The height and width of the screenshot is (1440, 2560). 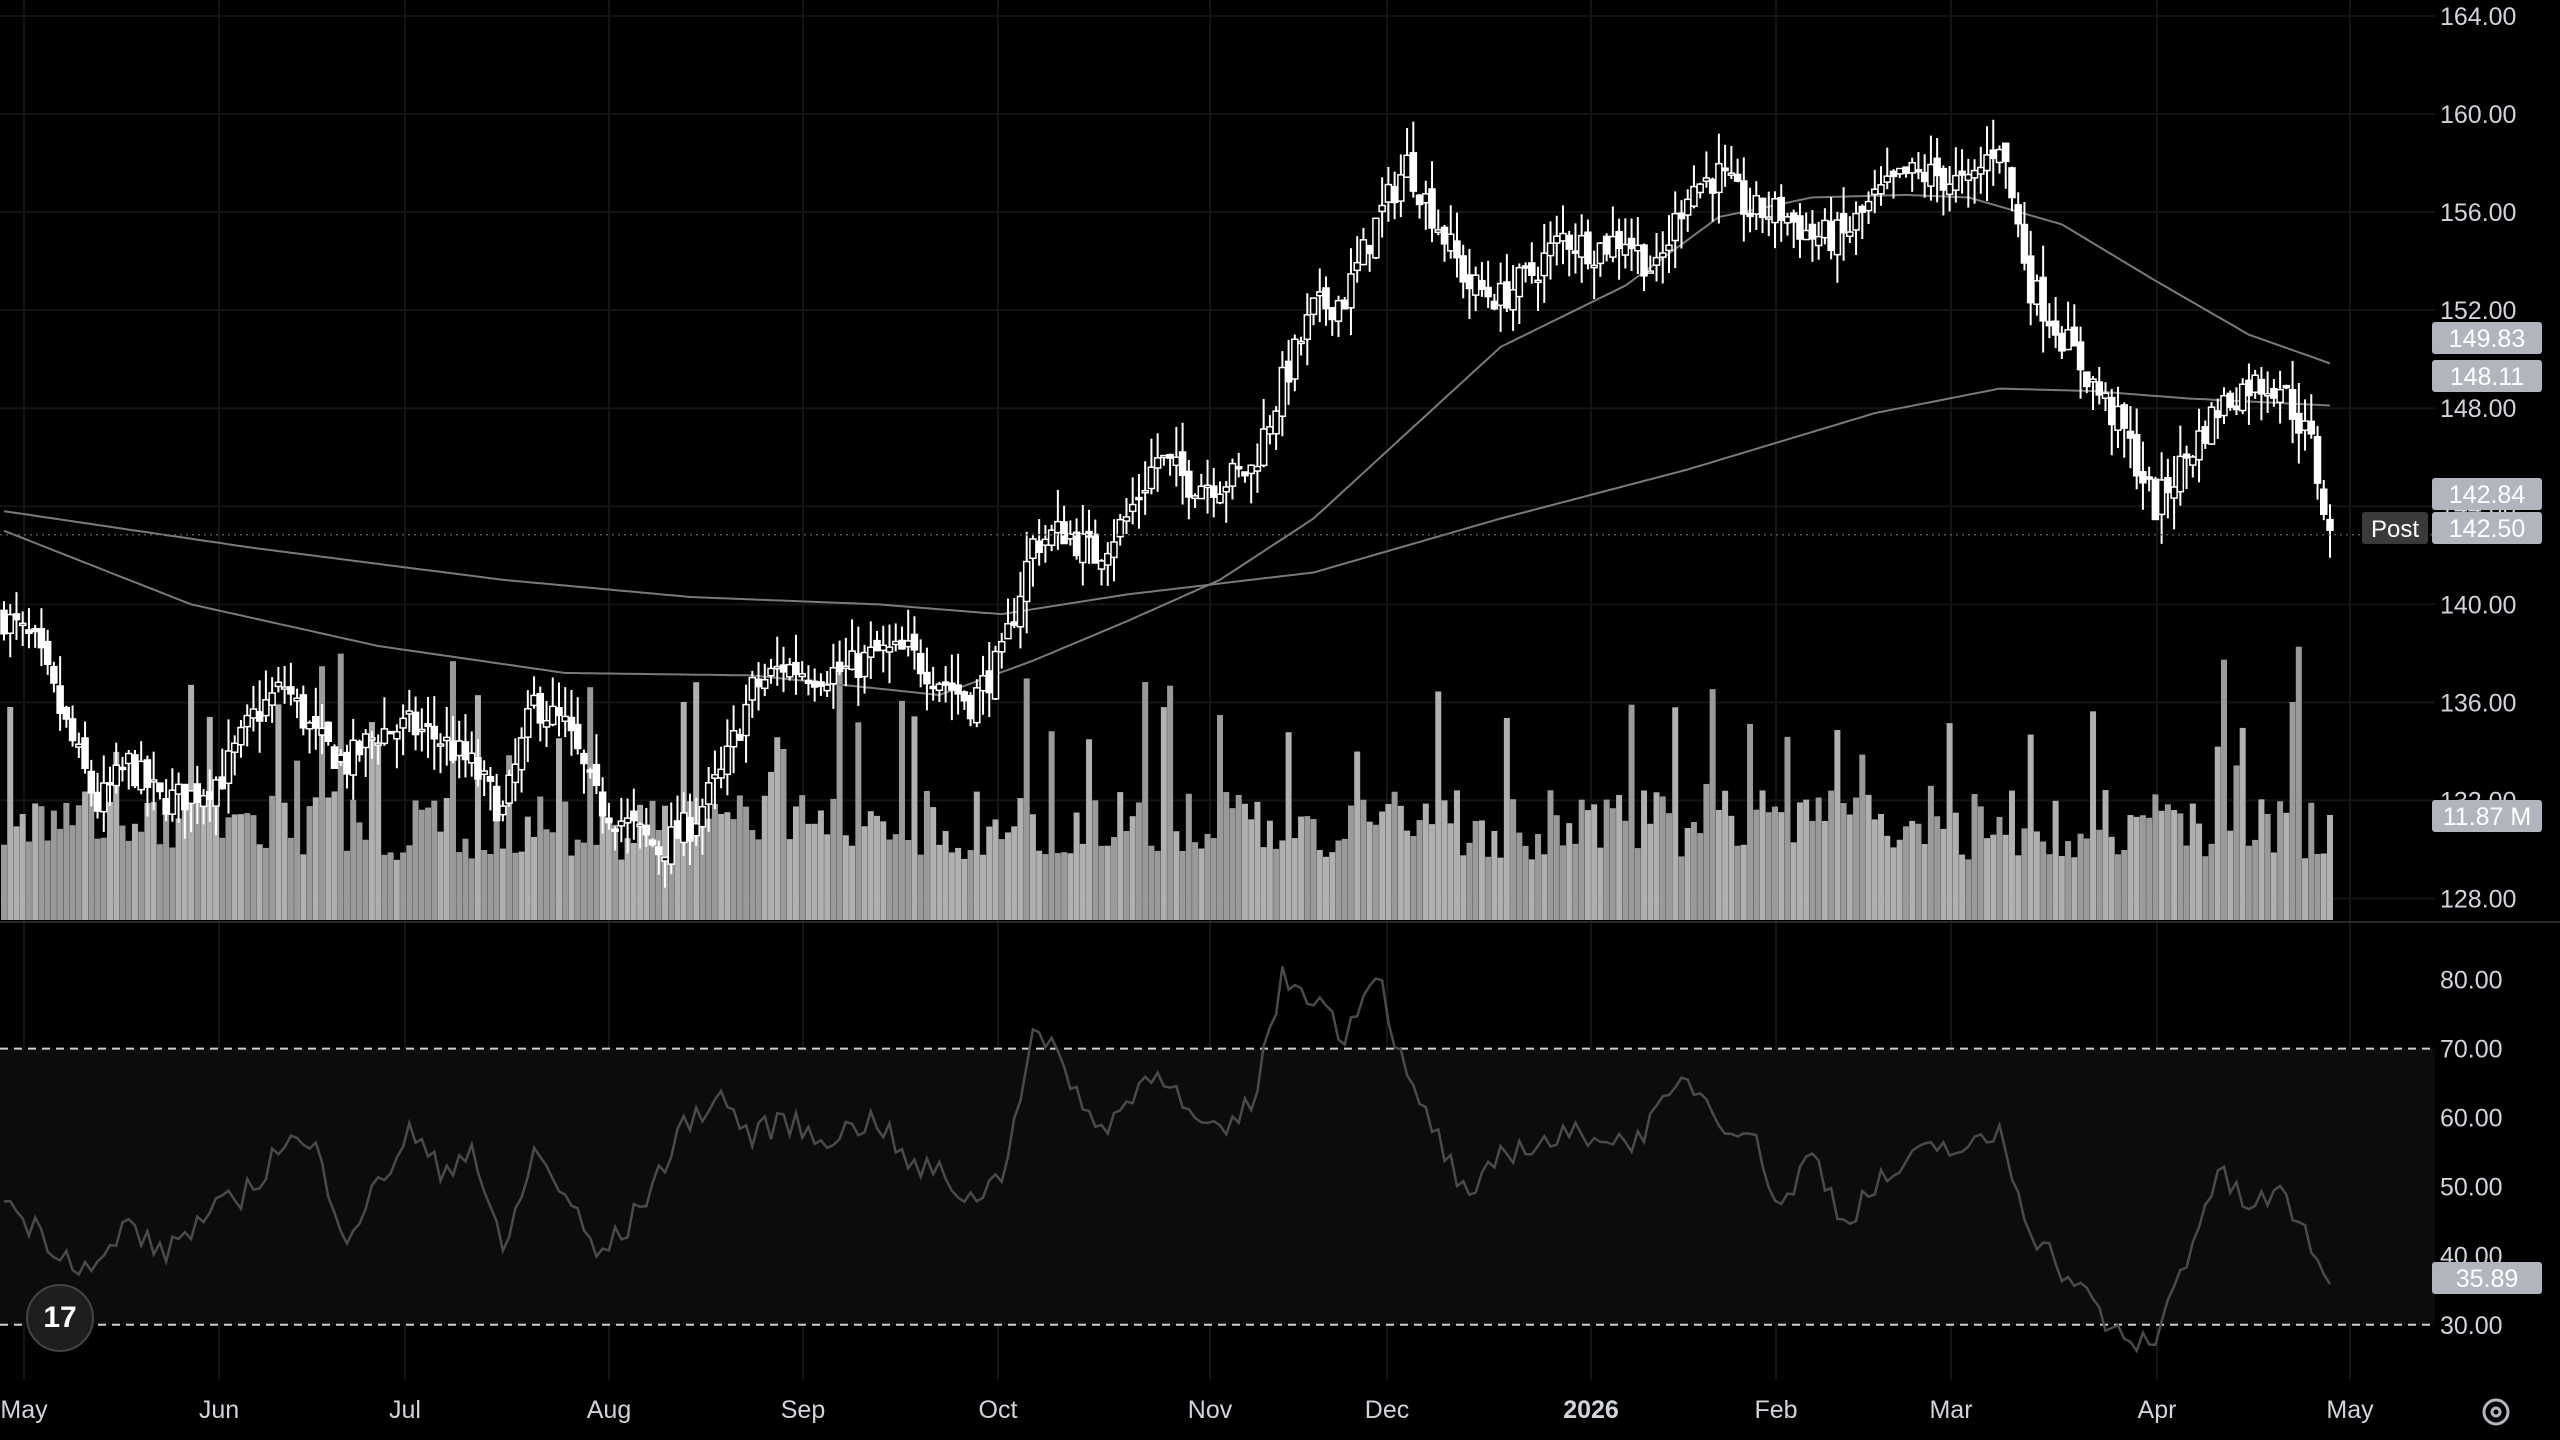 I want to click on gear-icon, so click(x=2496, y=1412).